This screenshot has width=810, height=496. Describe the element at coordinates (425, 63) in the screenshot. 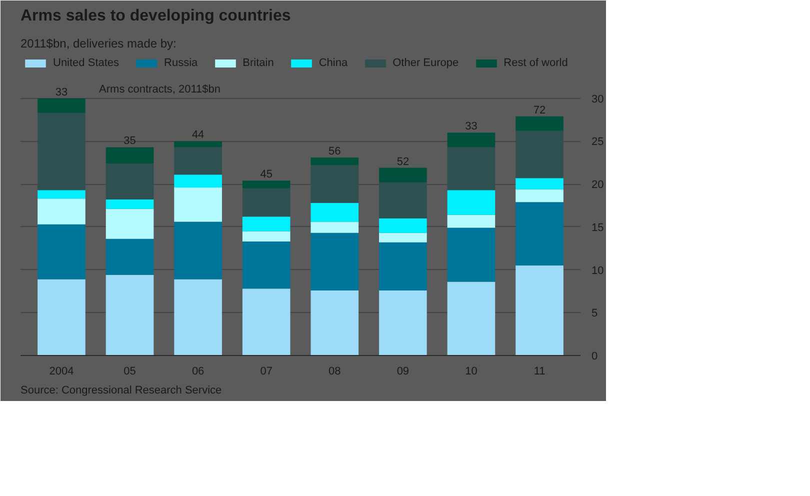

I see `legend-label: Other Europe` at that location.